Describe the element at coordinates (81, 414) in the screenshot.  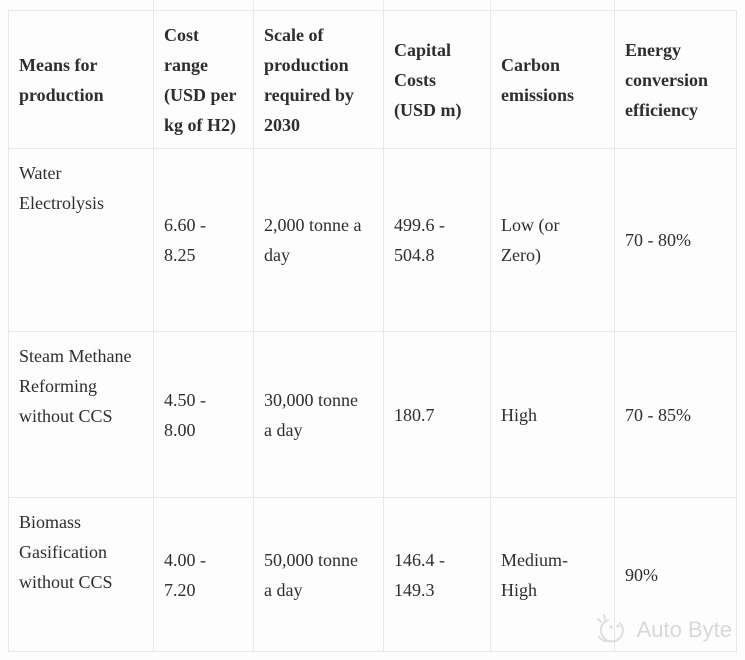
I see `row-label-steam-methane-reforming: Steam Methane Reforming without CCS` at that location.